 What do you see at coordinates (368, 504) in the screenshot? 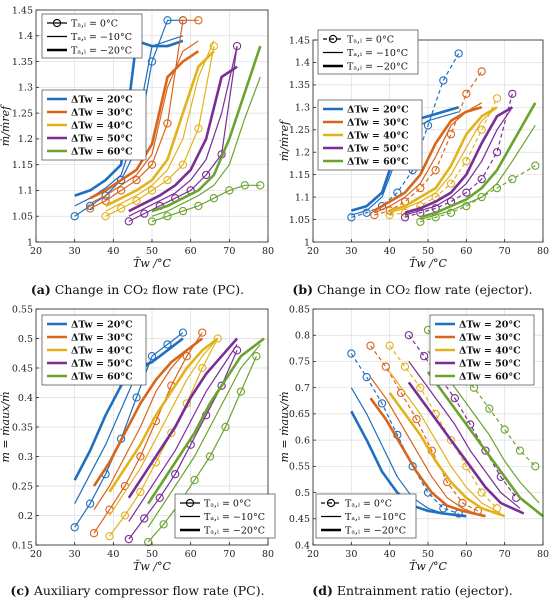
I see `chart-d-legend-style-label: Tₐ,ᵢ = 0°C` at bounding box center [368, 504].